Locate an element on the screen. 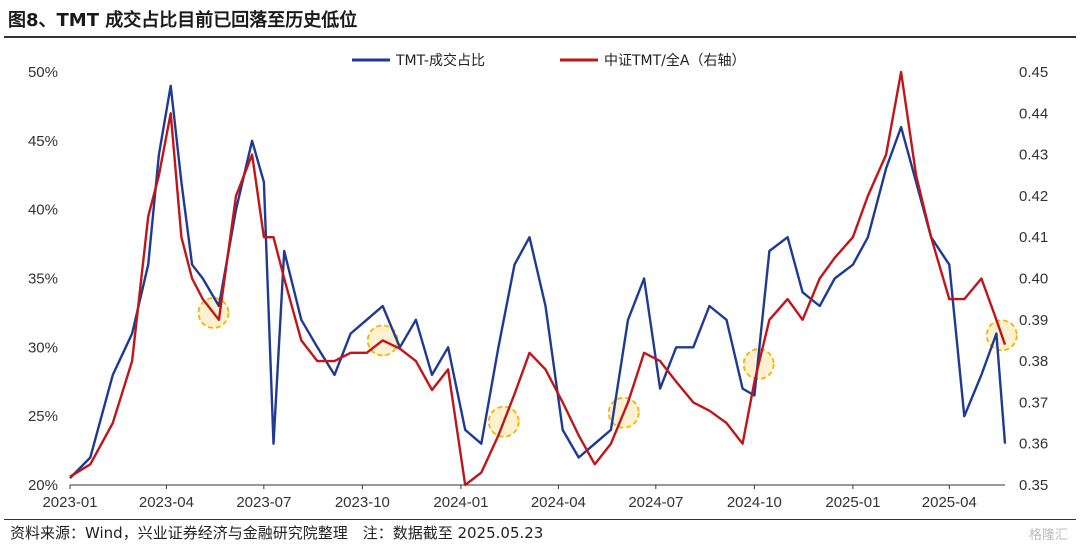  legend-label: TMT-成交占比 is located at coordinates (440, 60).